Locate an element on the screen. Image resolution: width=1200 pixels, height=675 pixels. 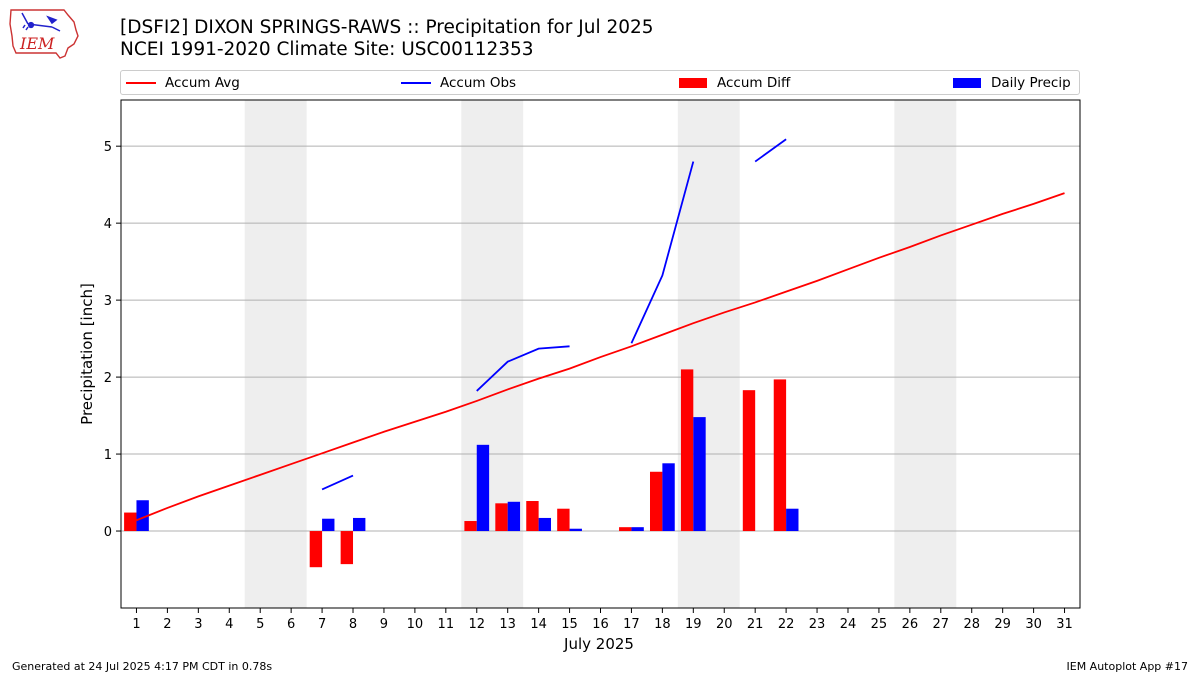
legend-item-accum-avg: Accum Avg is located at coordinates (183, 82).